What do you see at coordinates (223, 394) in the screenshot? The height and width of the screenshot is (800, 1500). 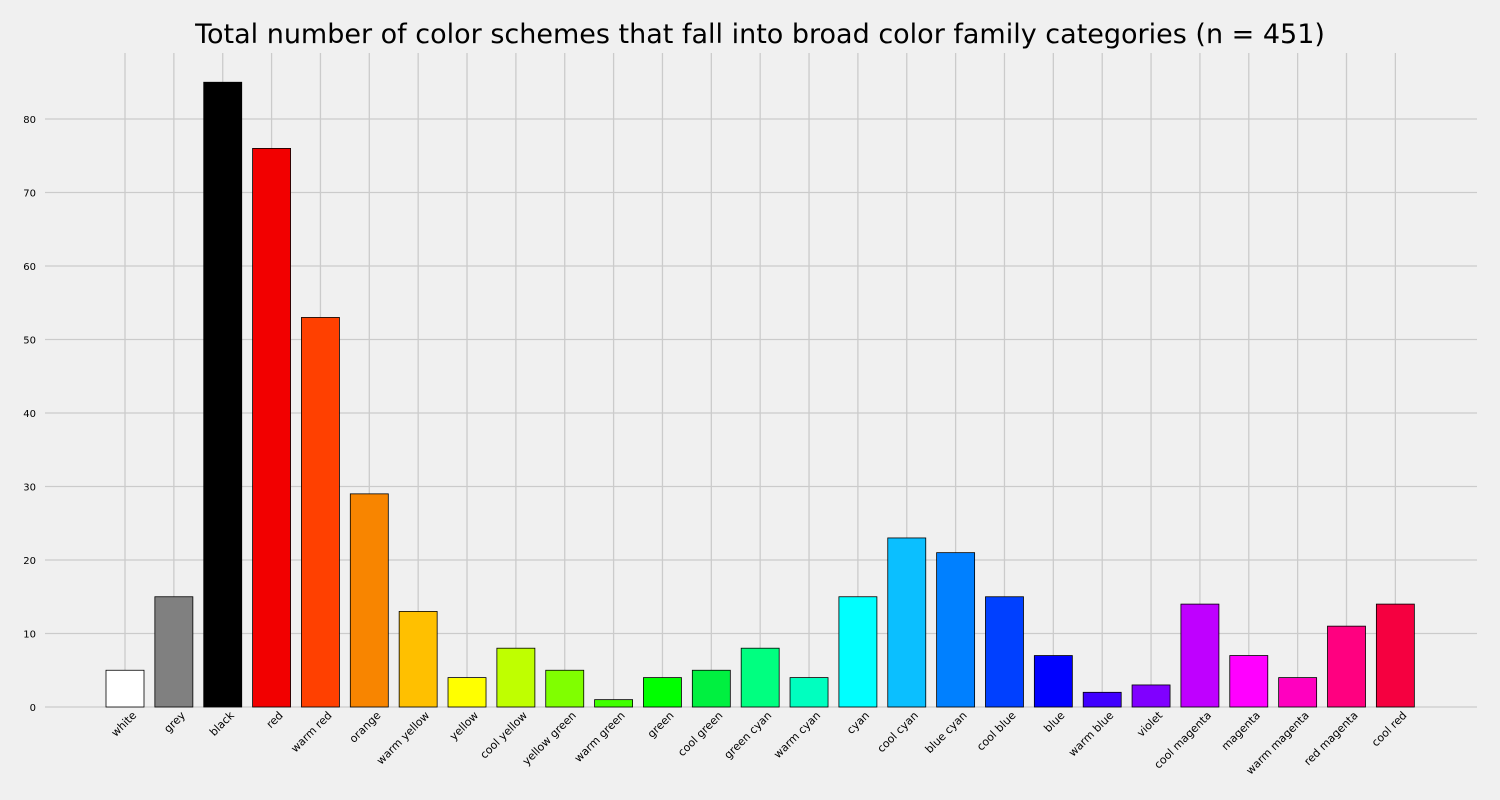 I see `bar-black` at bounding box center [223, 394].